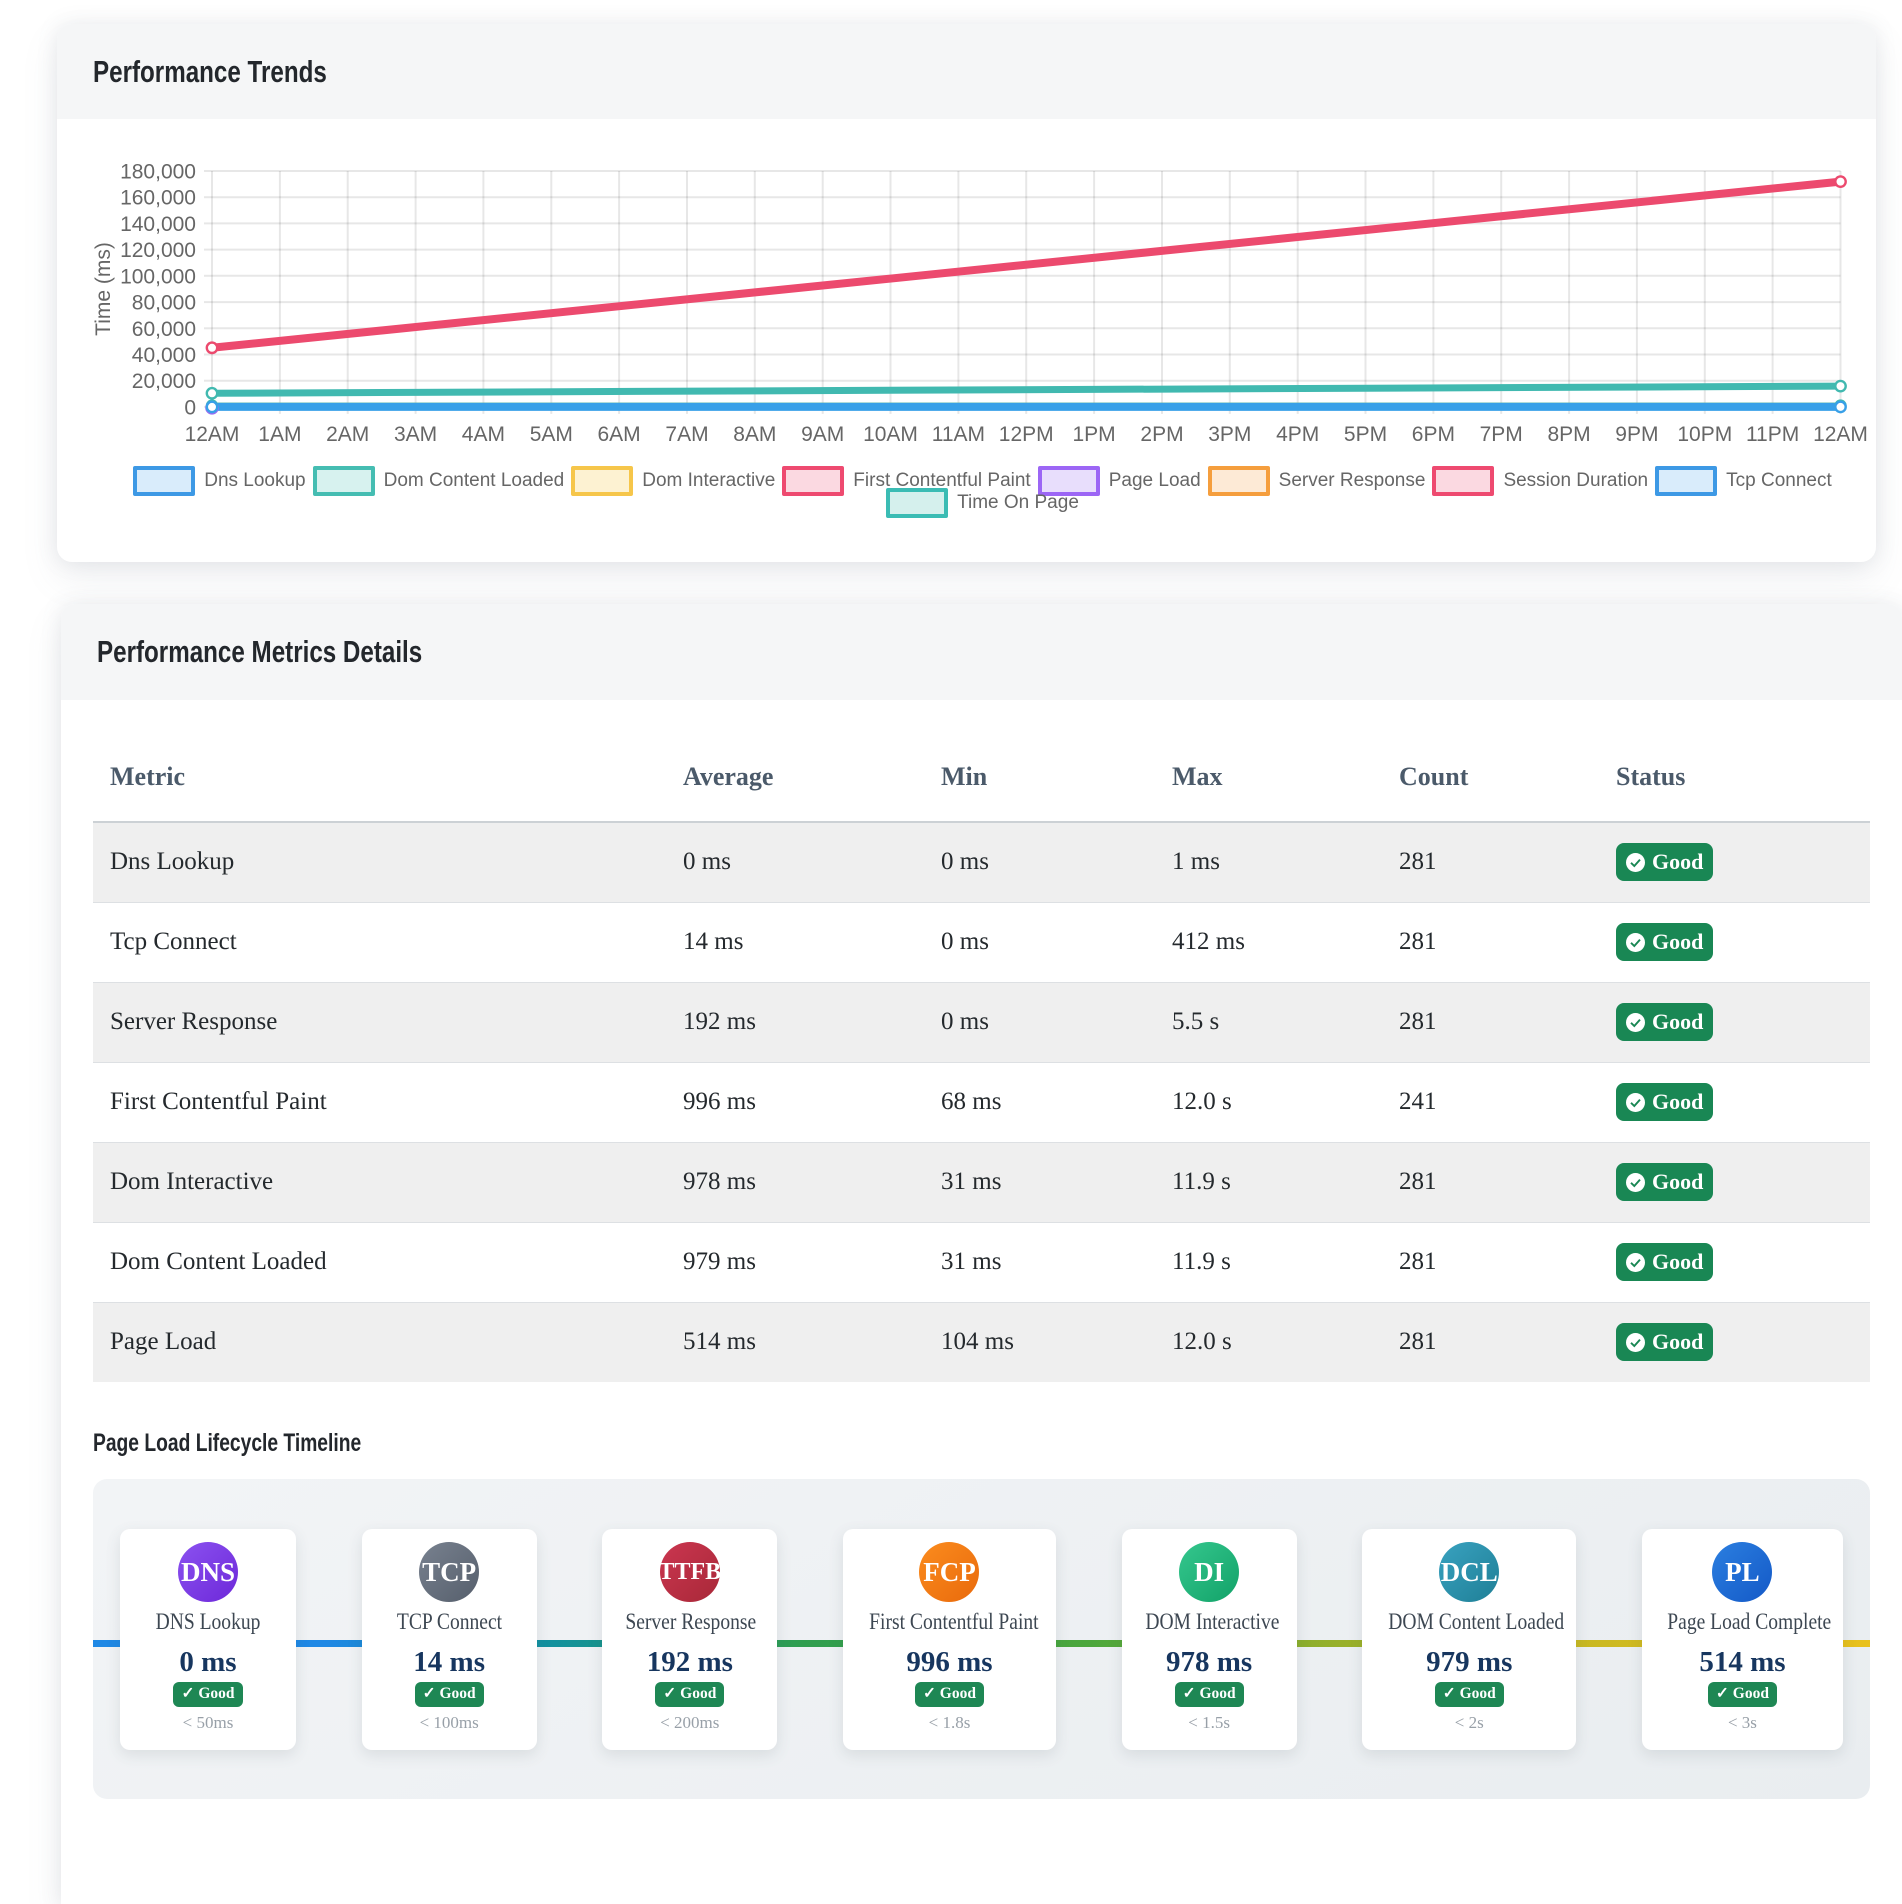 The height and width of the screenshot is (1904, 1902). What do you see at coordinates (164, 381) in the screenshot?
I see `svg-text: 20,000` at bounding box center [164, 381].